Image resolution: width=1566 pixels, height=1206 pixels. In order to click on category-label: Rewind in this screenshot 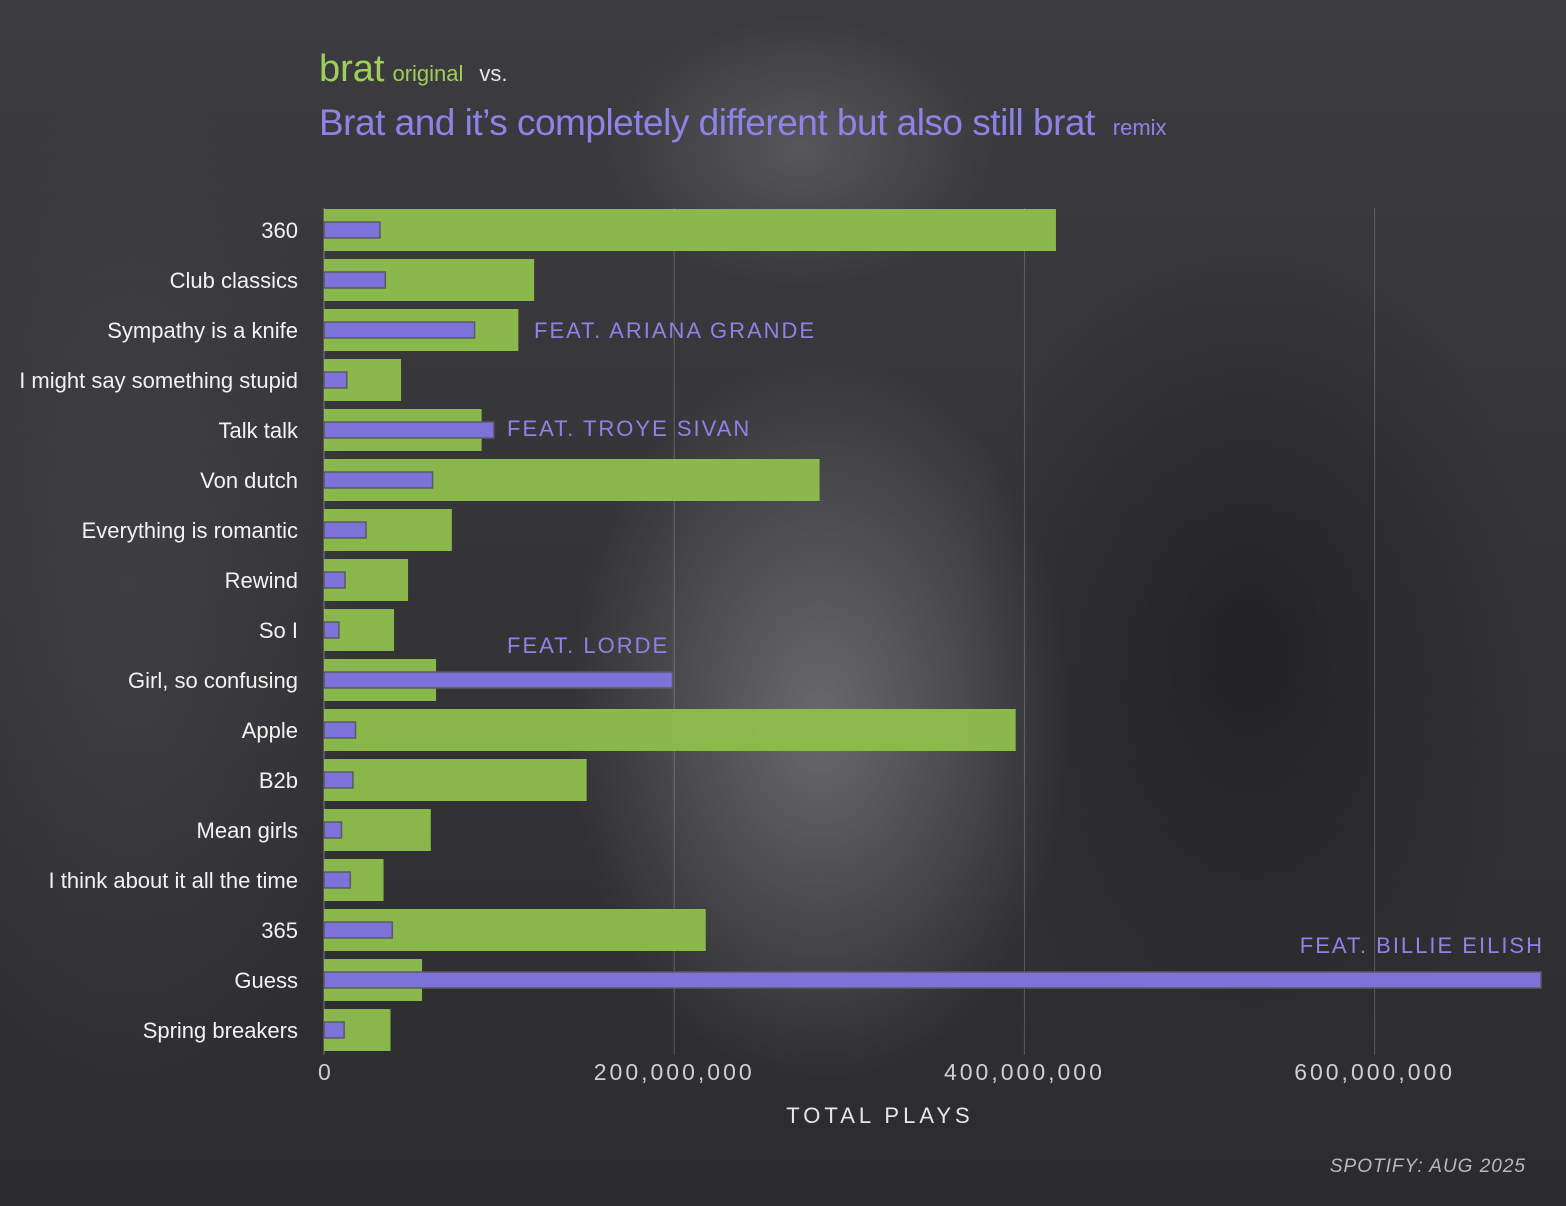, I will do `click(261, 580)`.